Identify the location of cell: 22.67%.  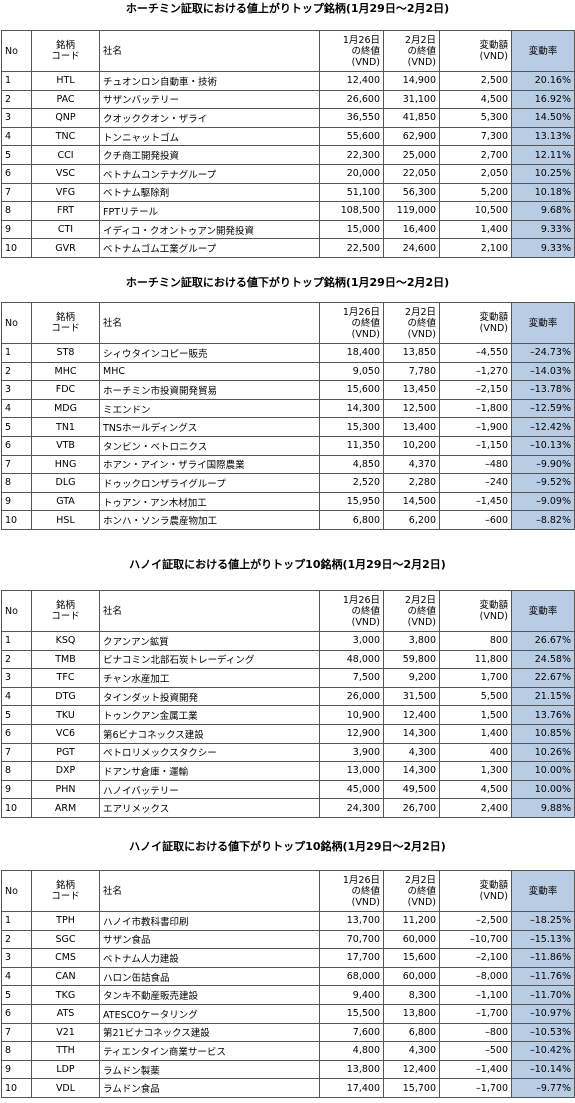
(543, 678).